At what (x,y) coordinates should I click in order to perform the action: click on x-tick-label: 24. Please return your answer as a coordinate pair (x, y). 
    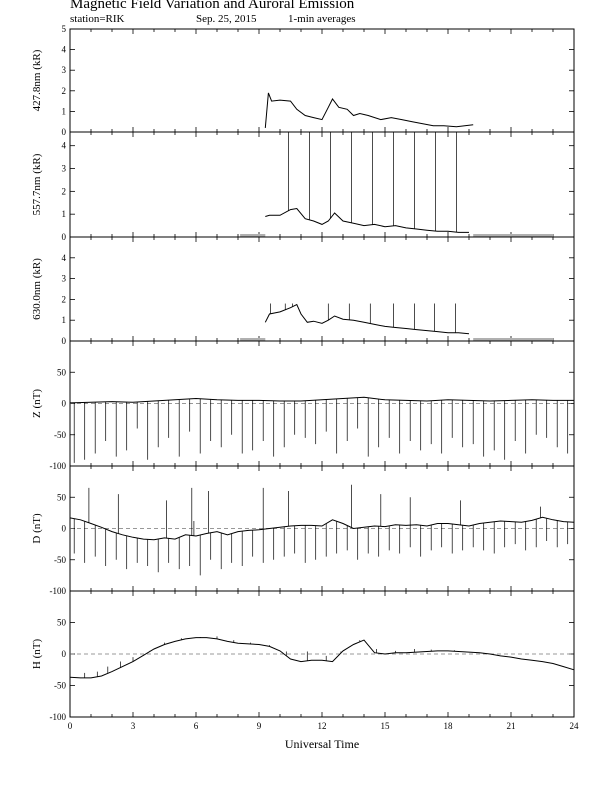
    Looking at the image, I should click on (575, 726).